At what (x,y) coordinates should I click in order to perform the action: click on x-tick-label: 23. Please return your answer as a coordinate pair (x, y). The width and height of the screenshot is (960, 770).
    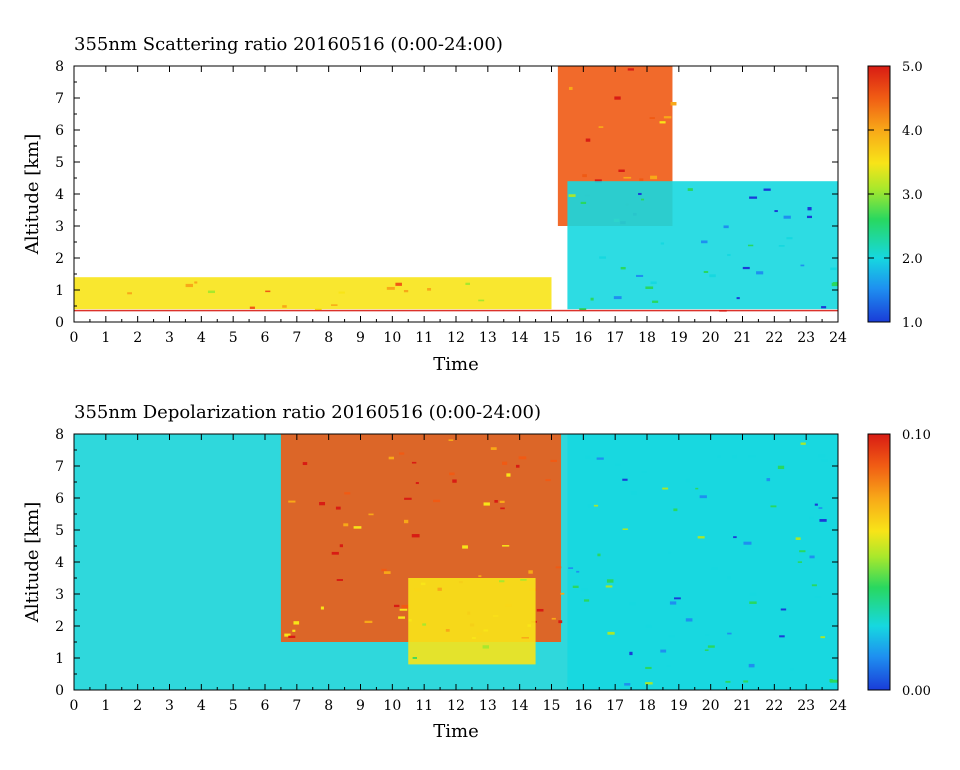
    Looking at the image, I should click on (806, 706).